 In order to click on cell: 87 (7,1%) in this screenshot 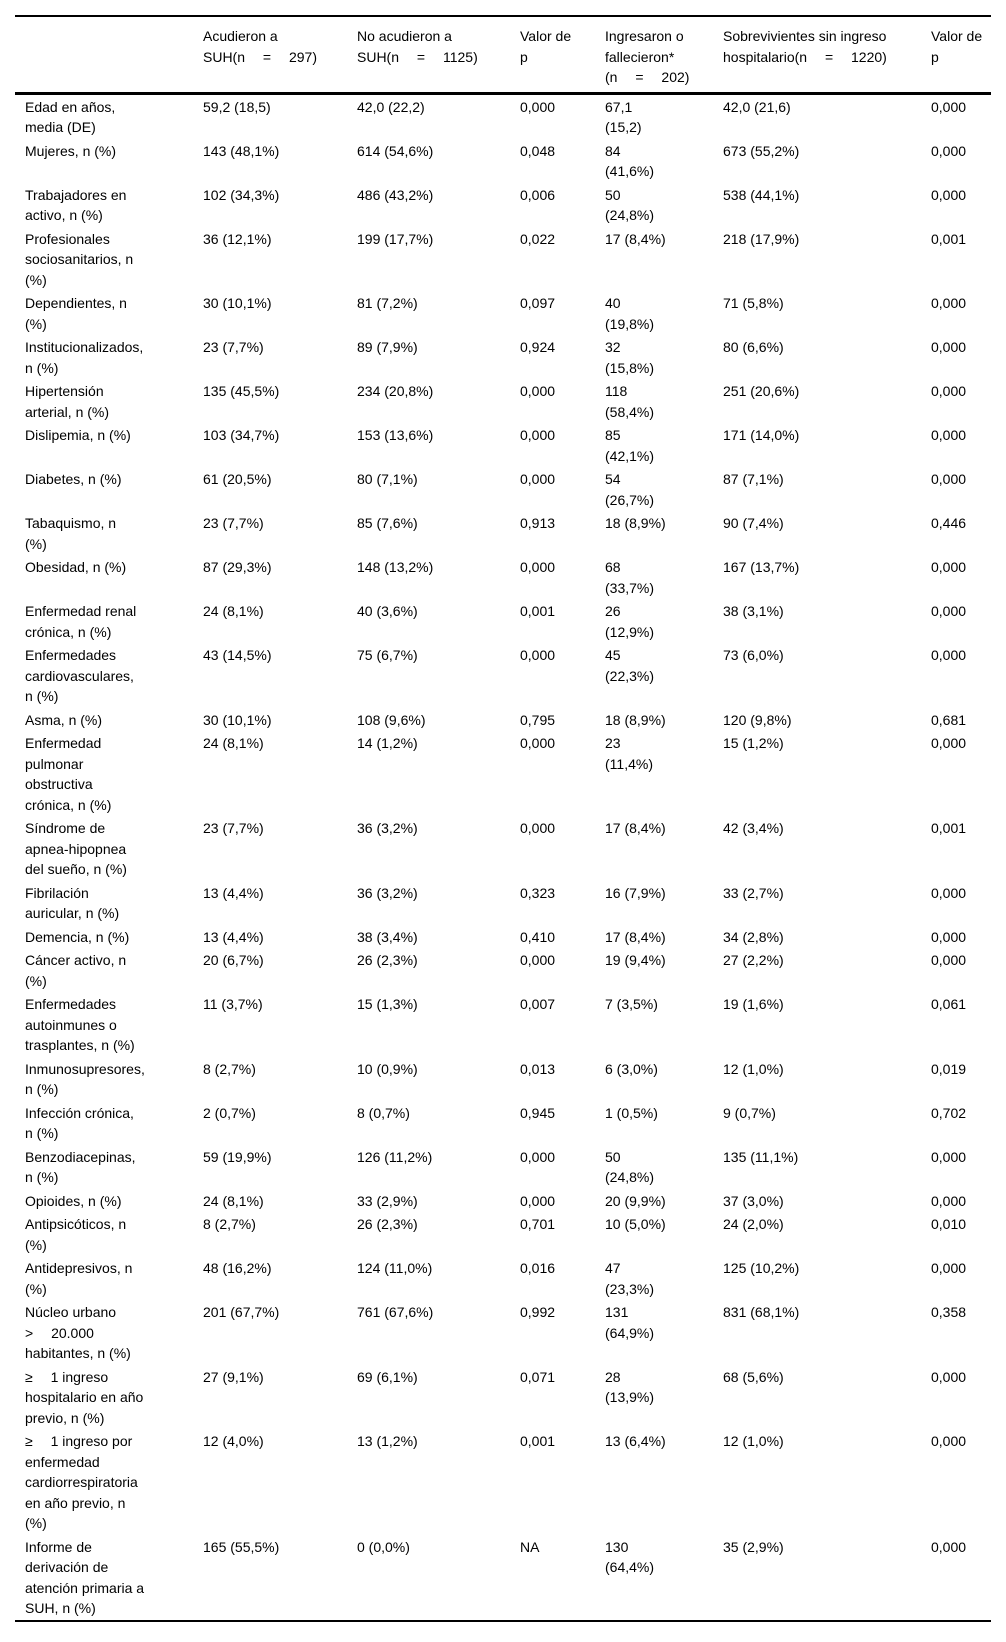, I will do `click(753, 479)`.